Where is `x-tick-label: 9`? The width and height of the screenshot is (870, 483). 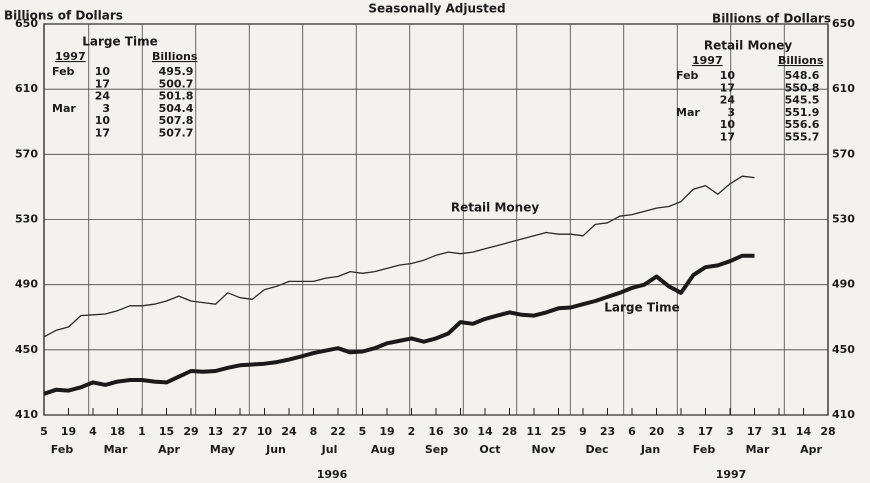 x-tick-label: 9 is located at coordinates (583, 431).